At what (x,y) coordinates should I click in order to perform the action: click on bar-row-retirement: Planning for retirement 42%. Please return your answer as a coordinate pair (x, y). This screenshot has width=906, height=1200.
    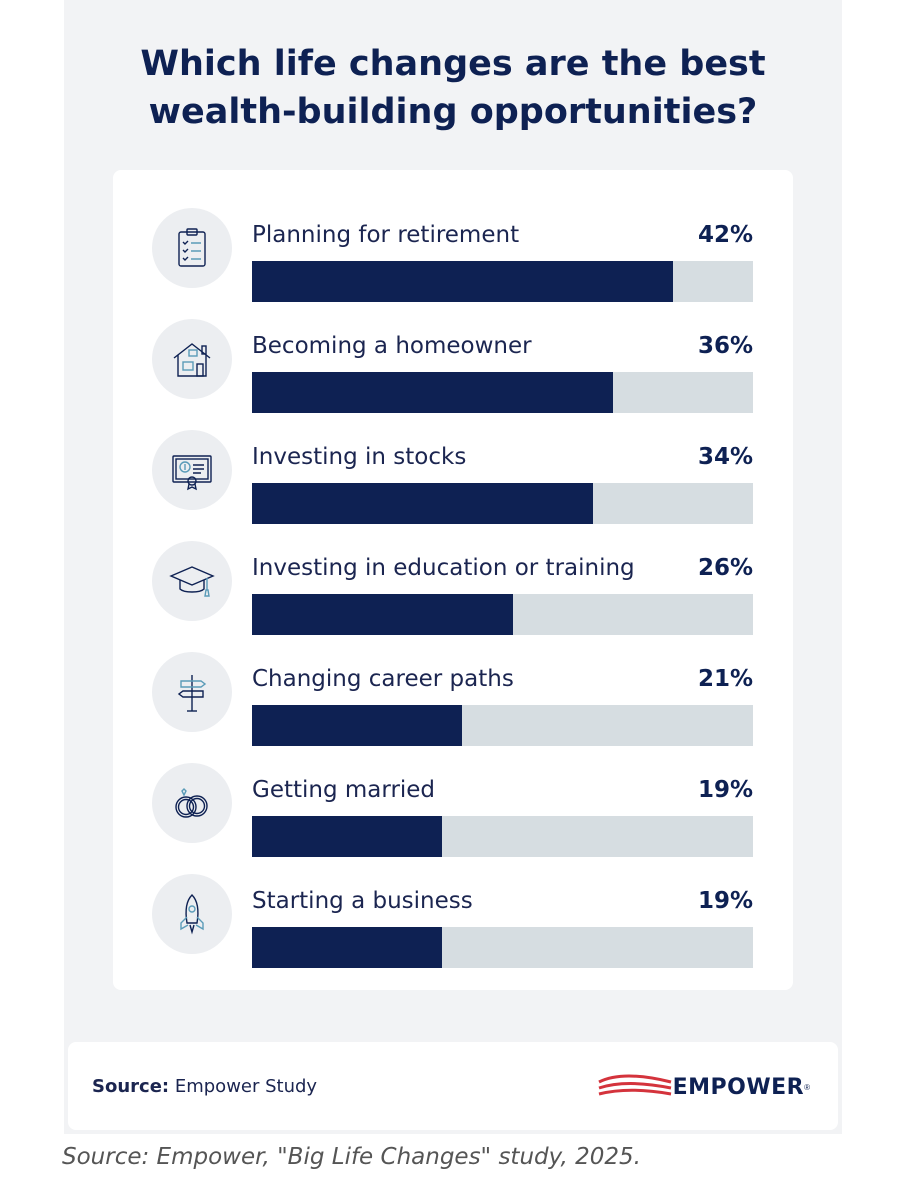
    Looking at the image, I should click on (453, 245).